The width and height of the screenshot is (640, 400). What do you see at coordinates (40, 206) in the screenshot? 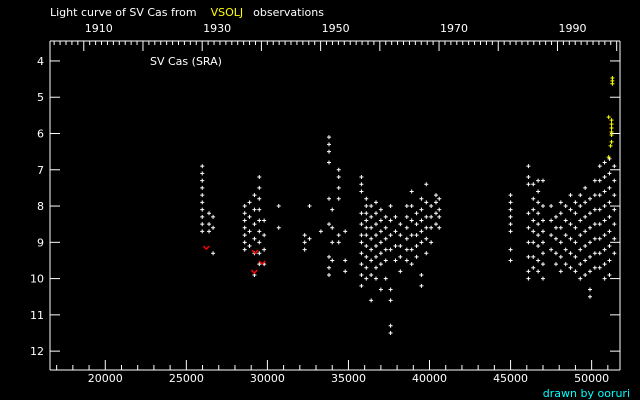
I see `y-tick-label: 8` at bounding box center [40, 206].